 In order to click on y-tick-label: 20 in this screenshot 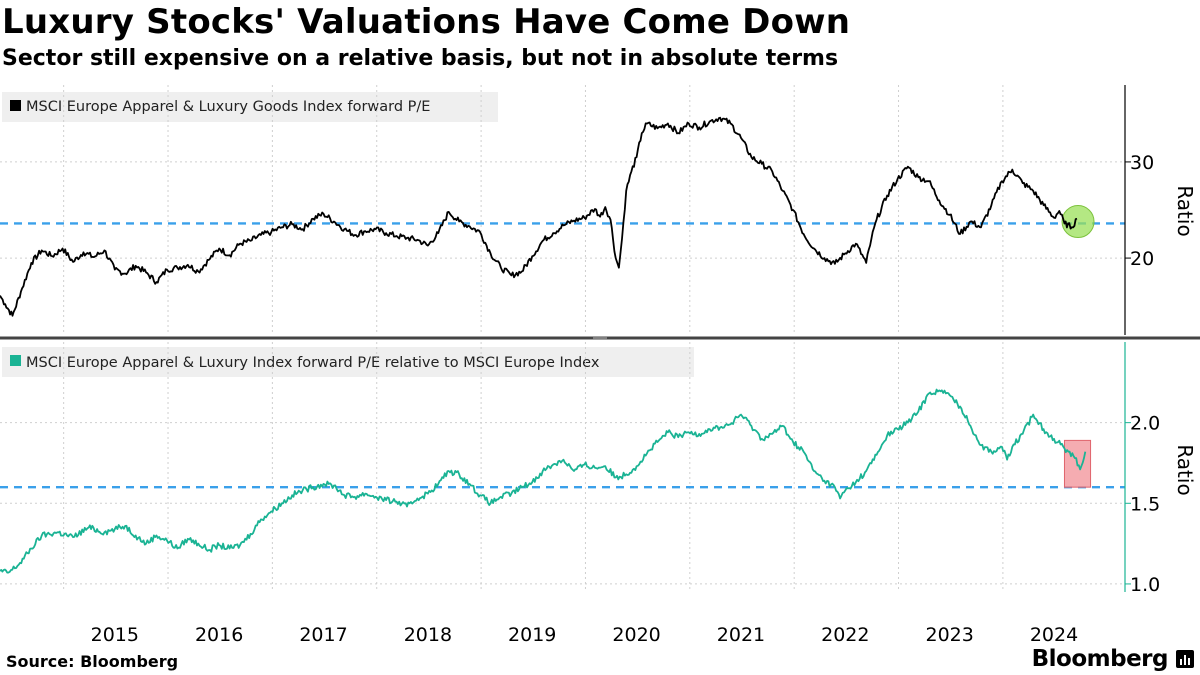, I will do `click(1142, 259)`.